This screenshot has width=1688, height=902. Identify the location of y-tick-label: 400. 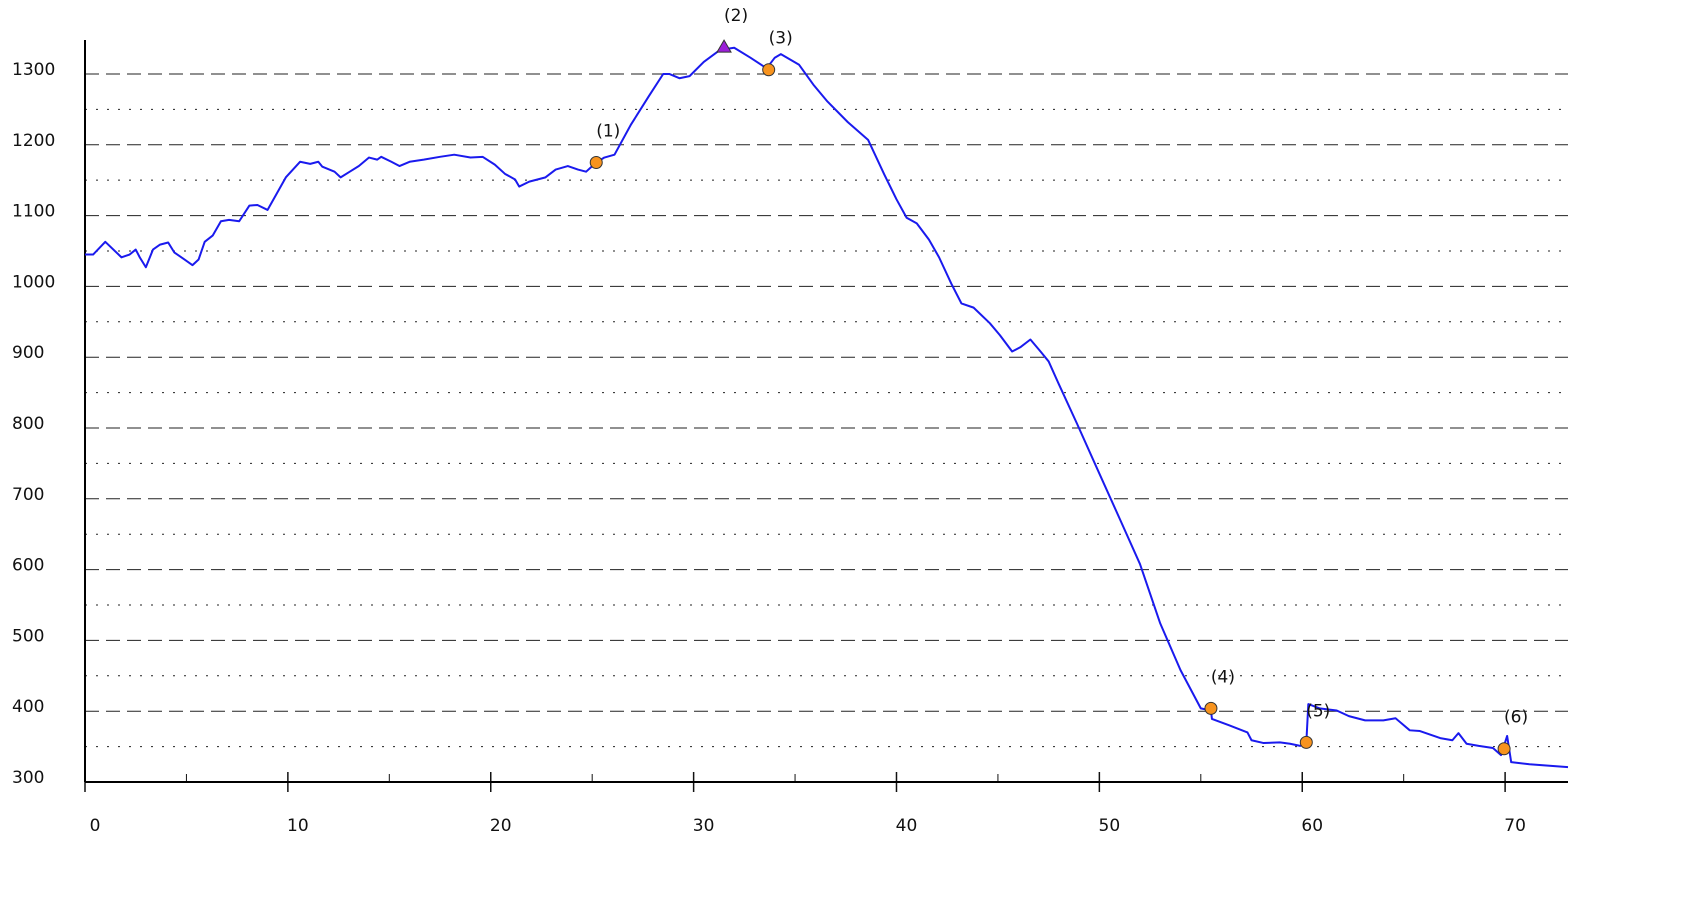
(28, 707).